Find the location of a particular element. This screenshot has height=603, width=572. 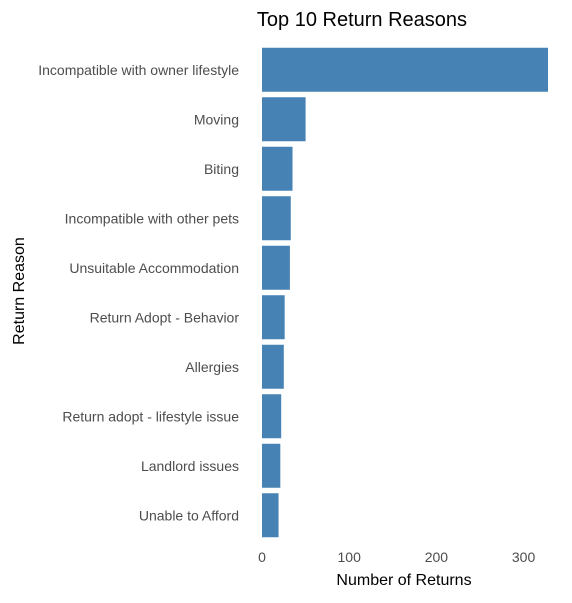

y-axis-title: Return Reason is located at coordinates (19, 291).